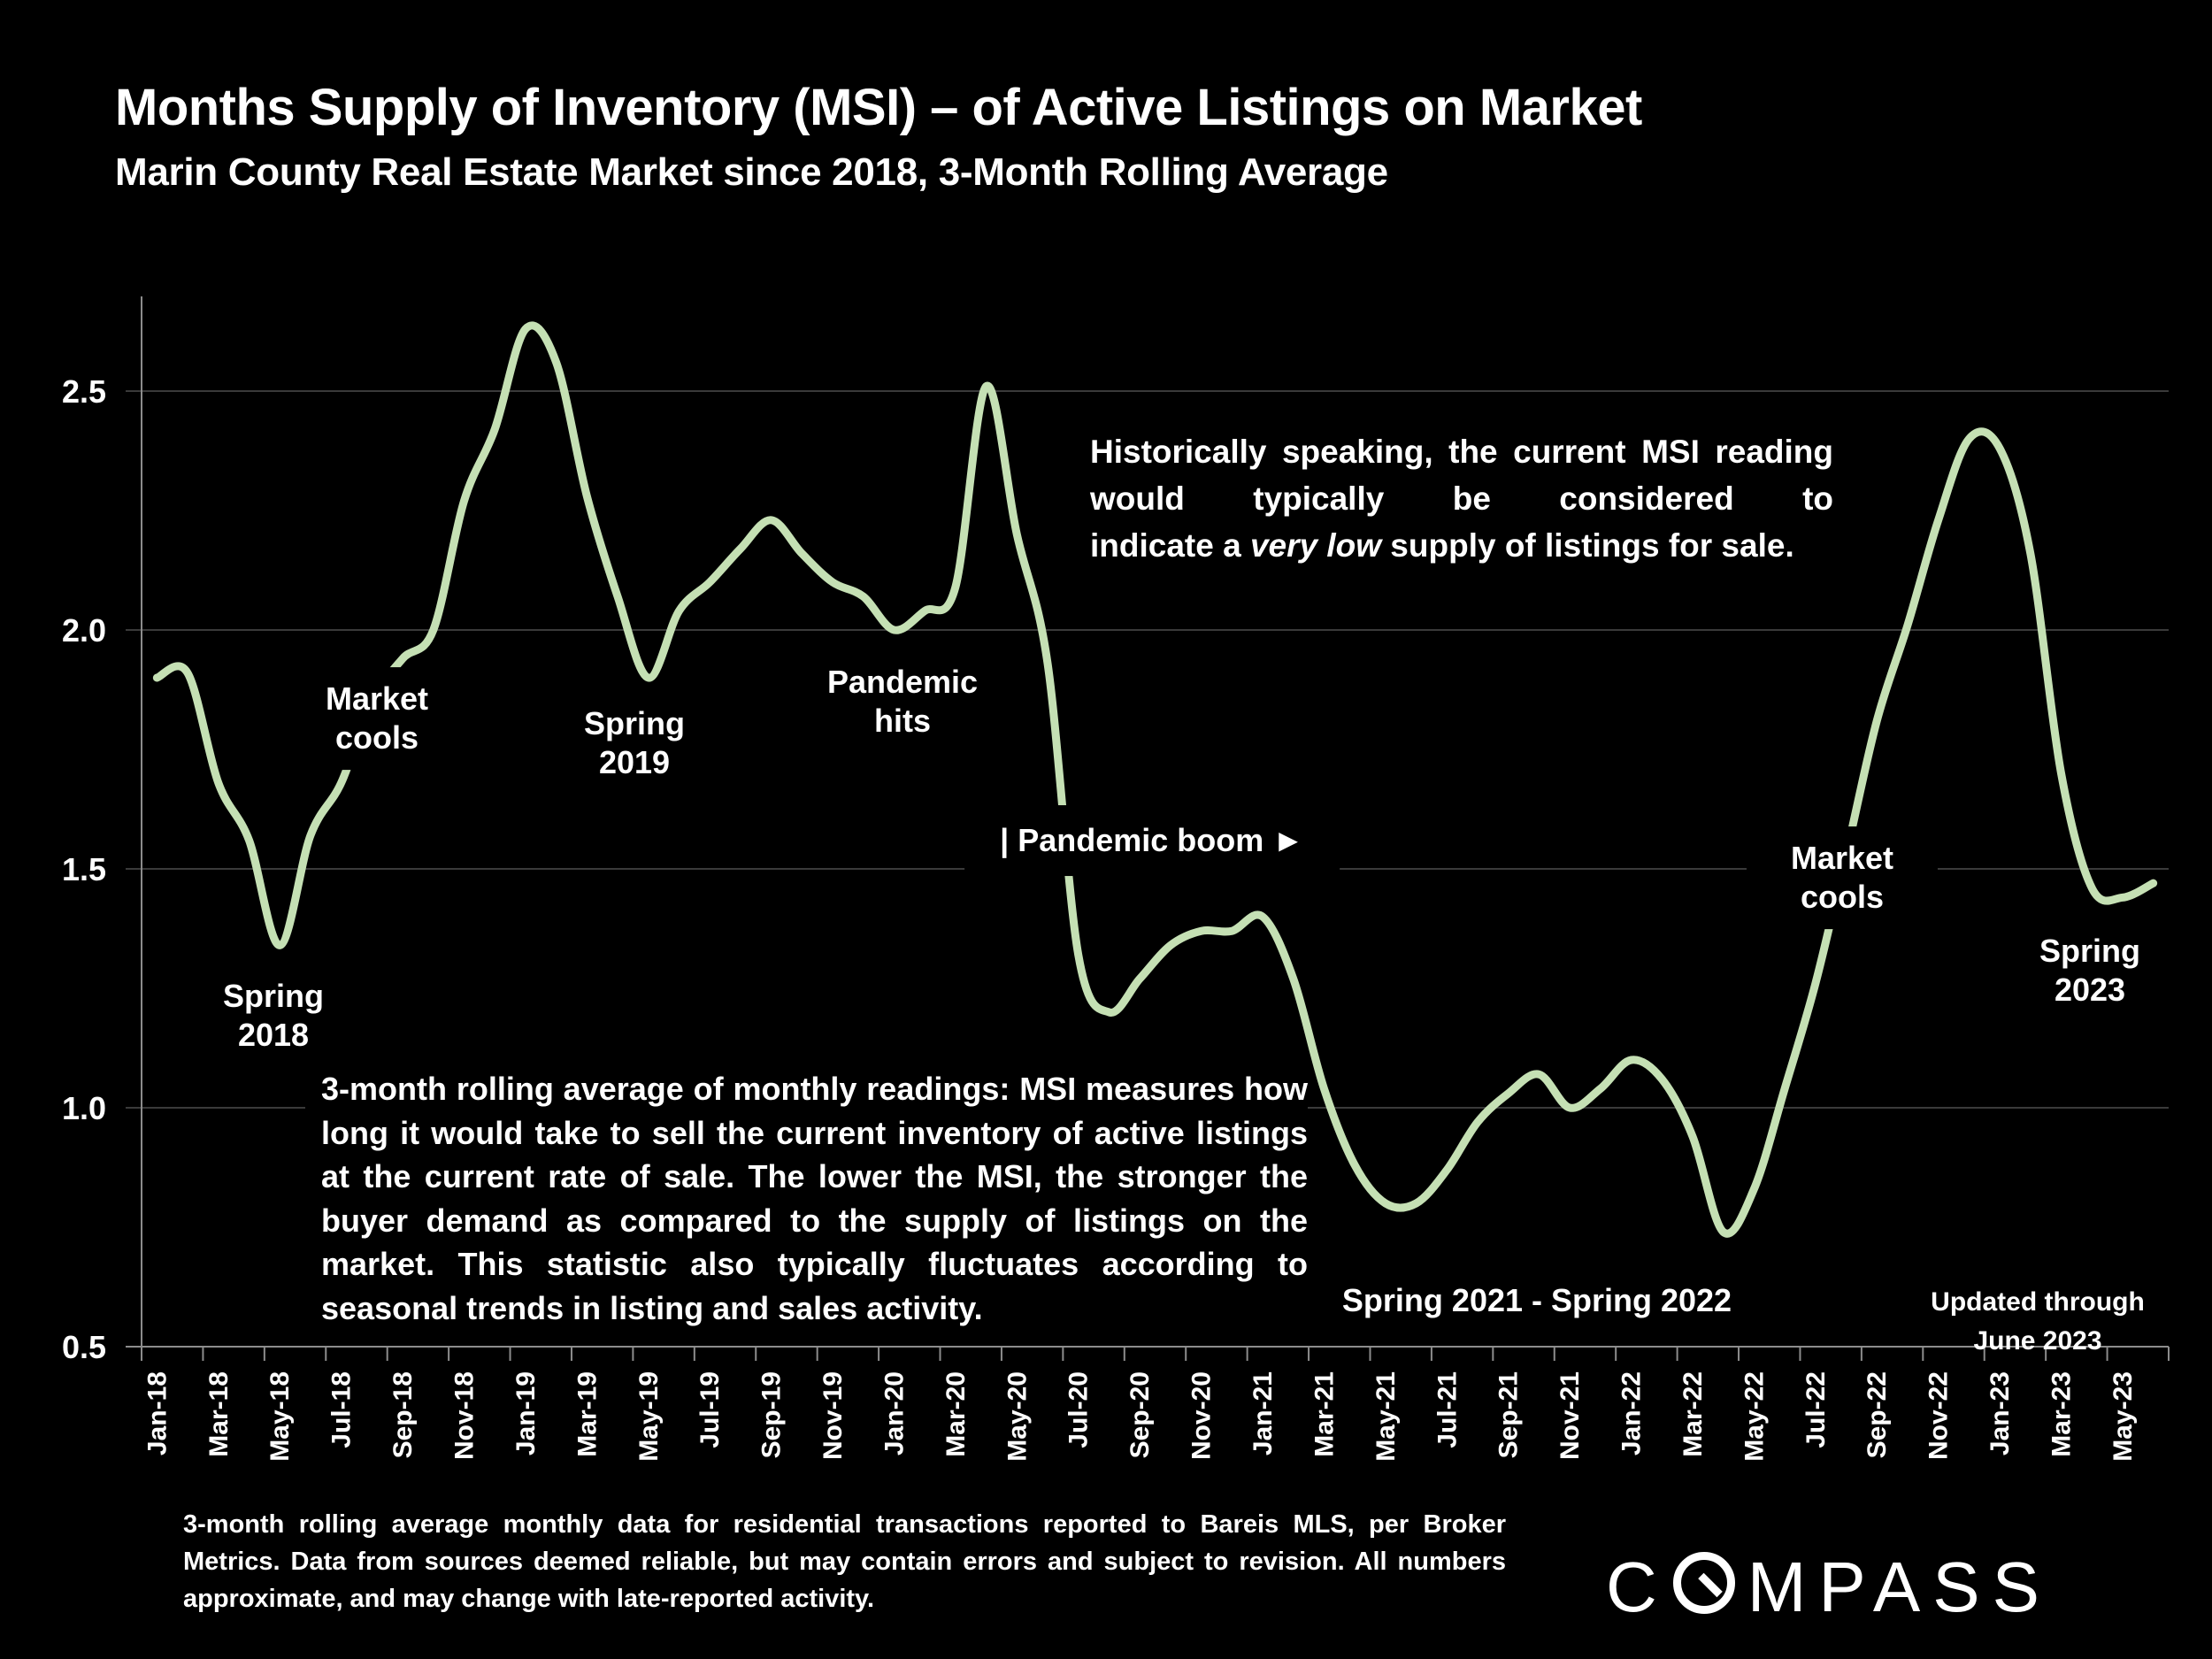 This screenshot has height=1659, width=2212. I want to click on x-tick-label: Jan-22, so click(1632, 1413).